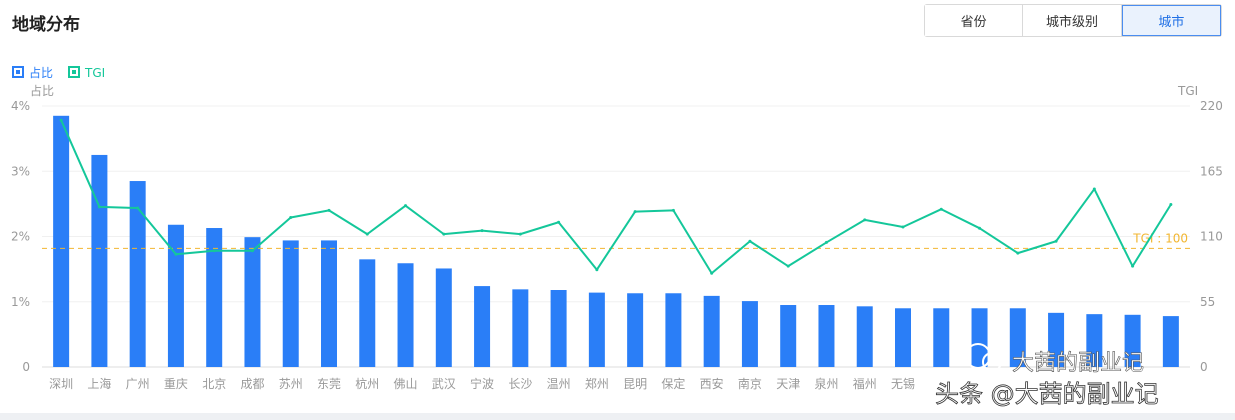 This screenshot has width=1235, height=420. I want to click on x-tick-label: 东莞, so click(329, 384).